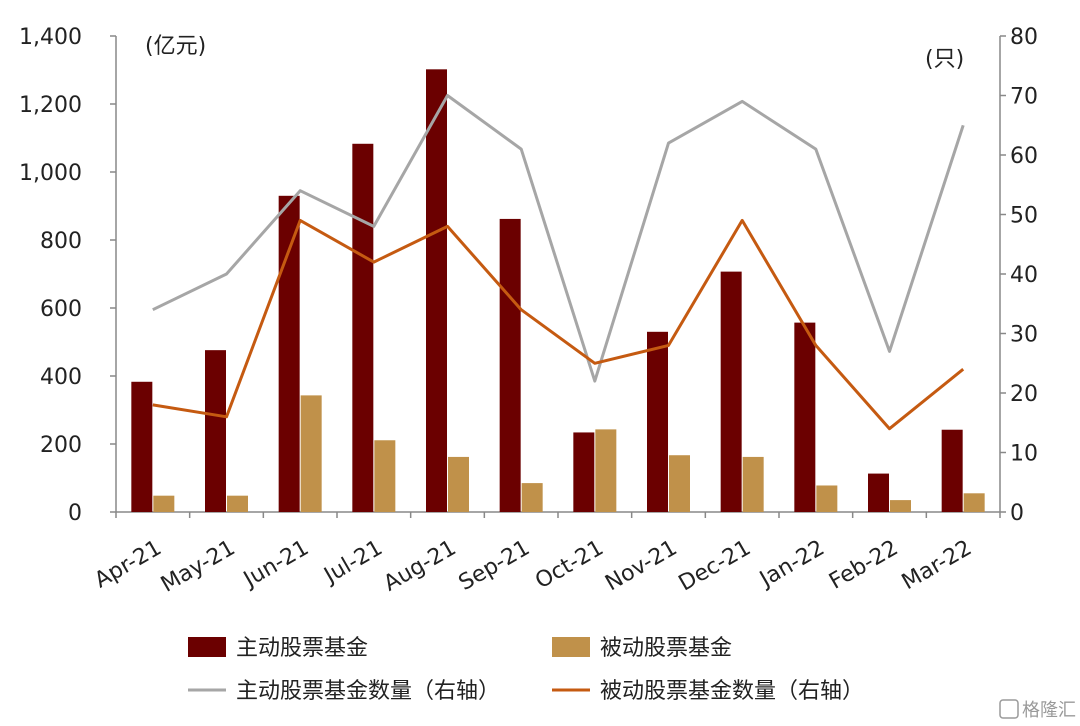 The image size is (1080, 726). I want to click on right-tick-label: 50, so click(1024, 216).